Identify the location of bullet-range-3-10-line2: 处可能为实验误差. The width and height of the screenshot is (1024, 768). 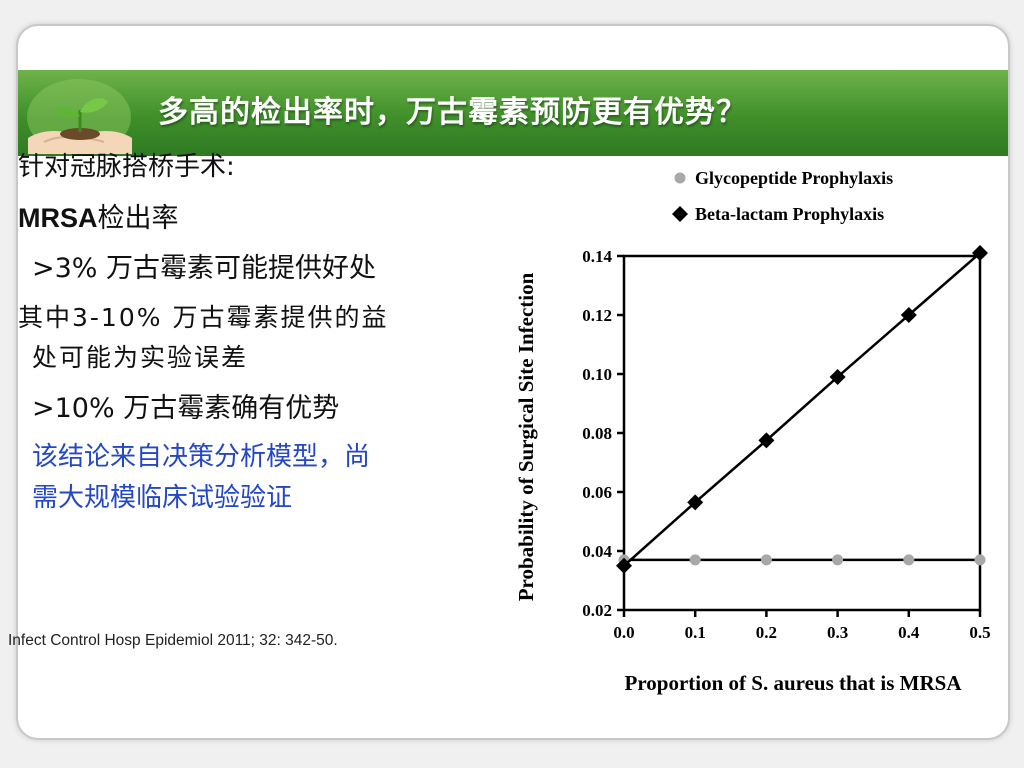
(140, 357).